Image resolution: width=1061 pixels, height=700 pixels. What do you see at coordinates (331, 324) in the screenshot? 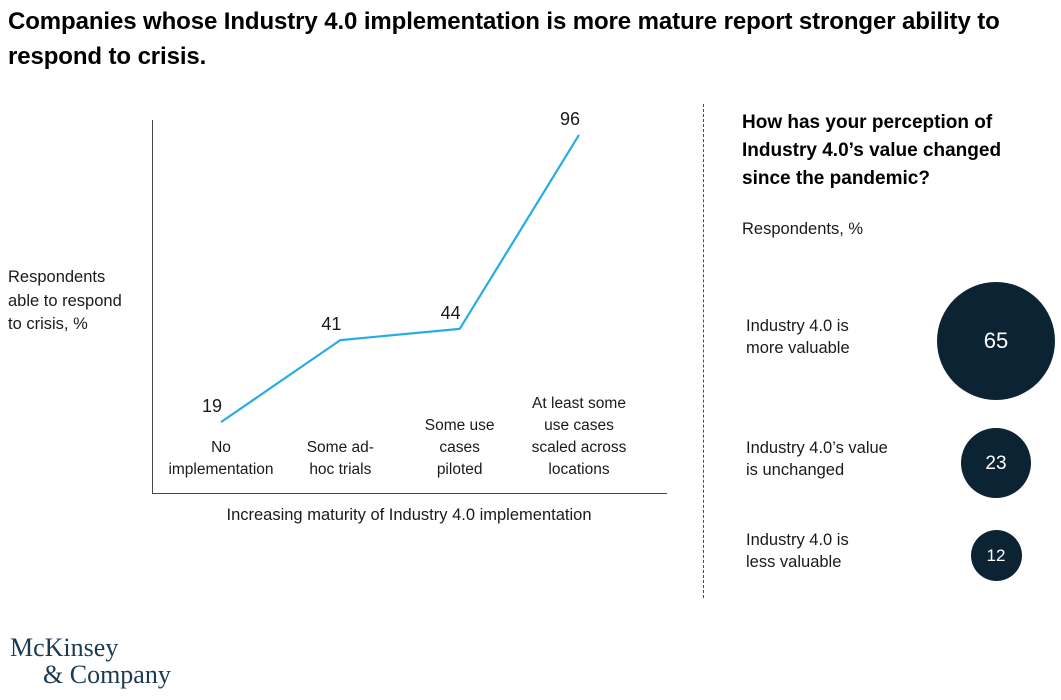
I see `data-point-value-label: 41` at bounding box center [331, 324].